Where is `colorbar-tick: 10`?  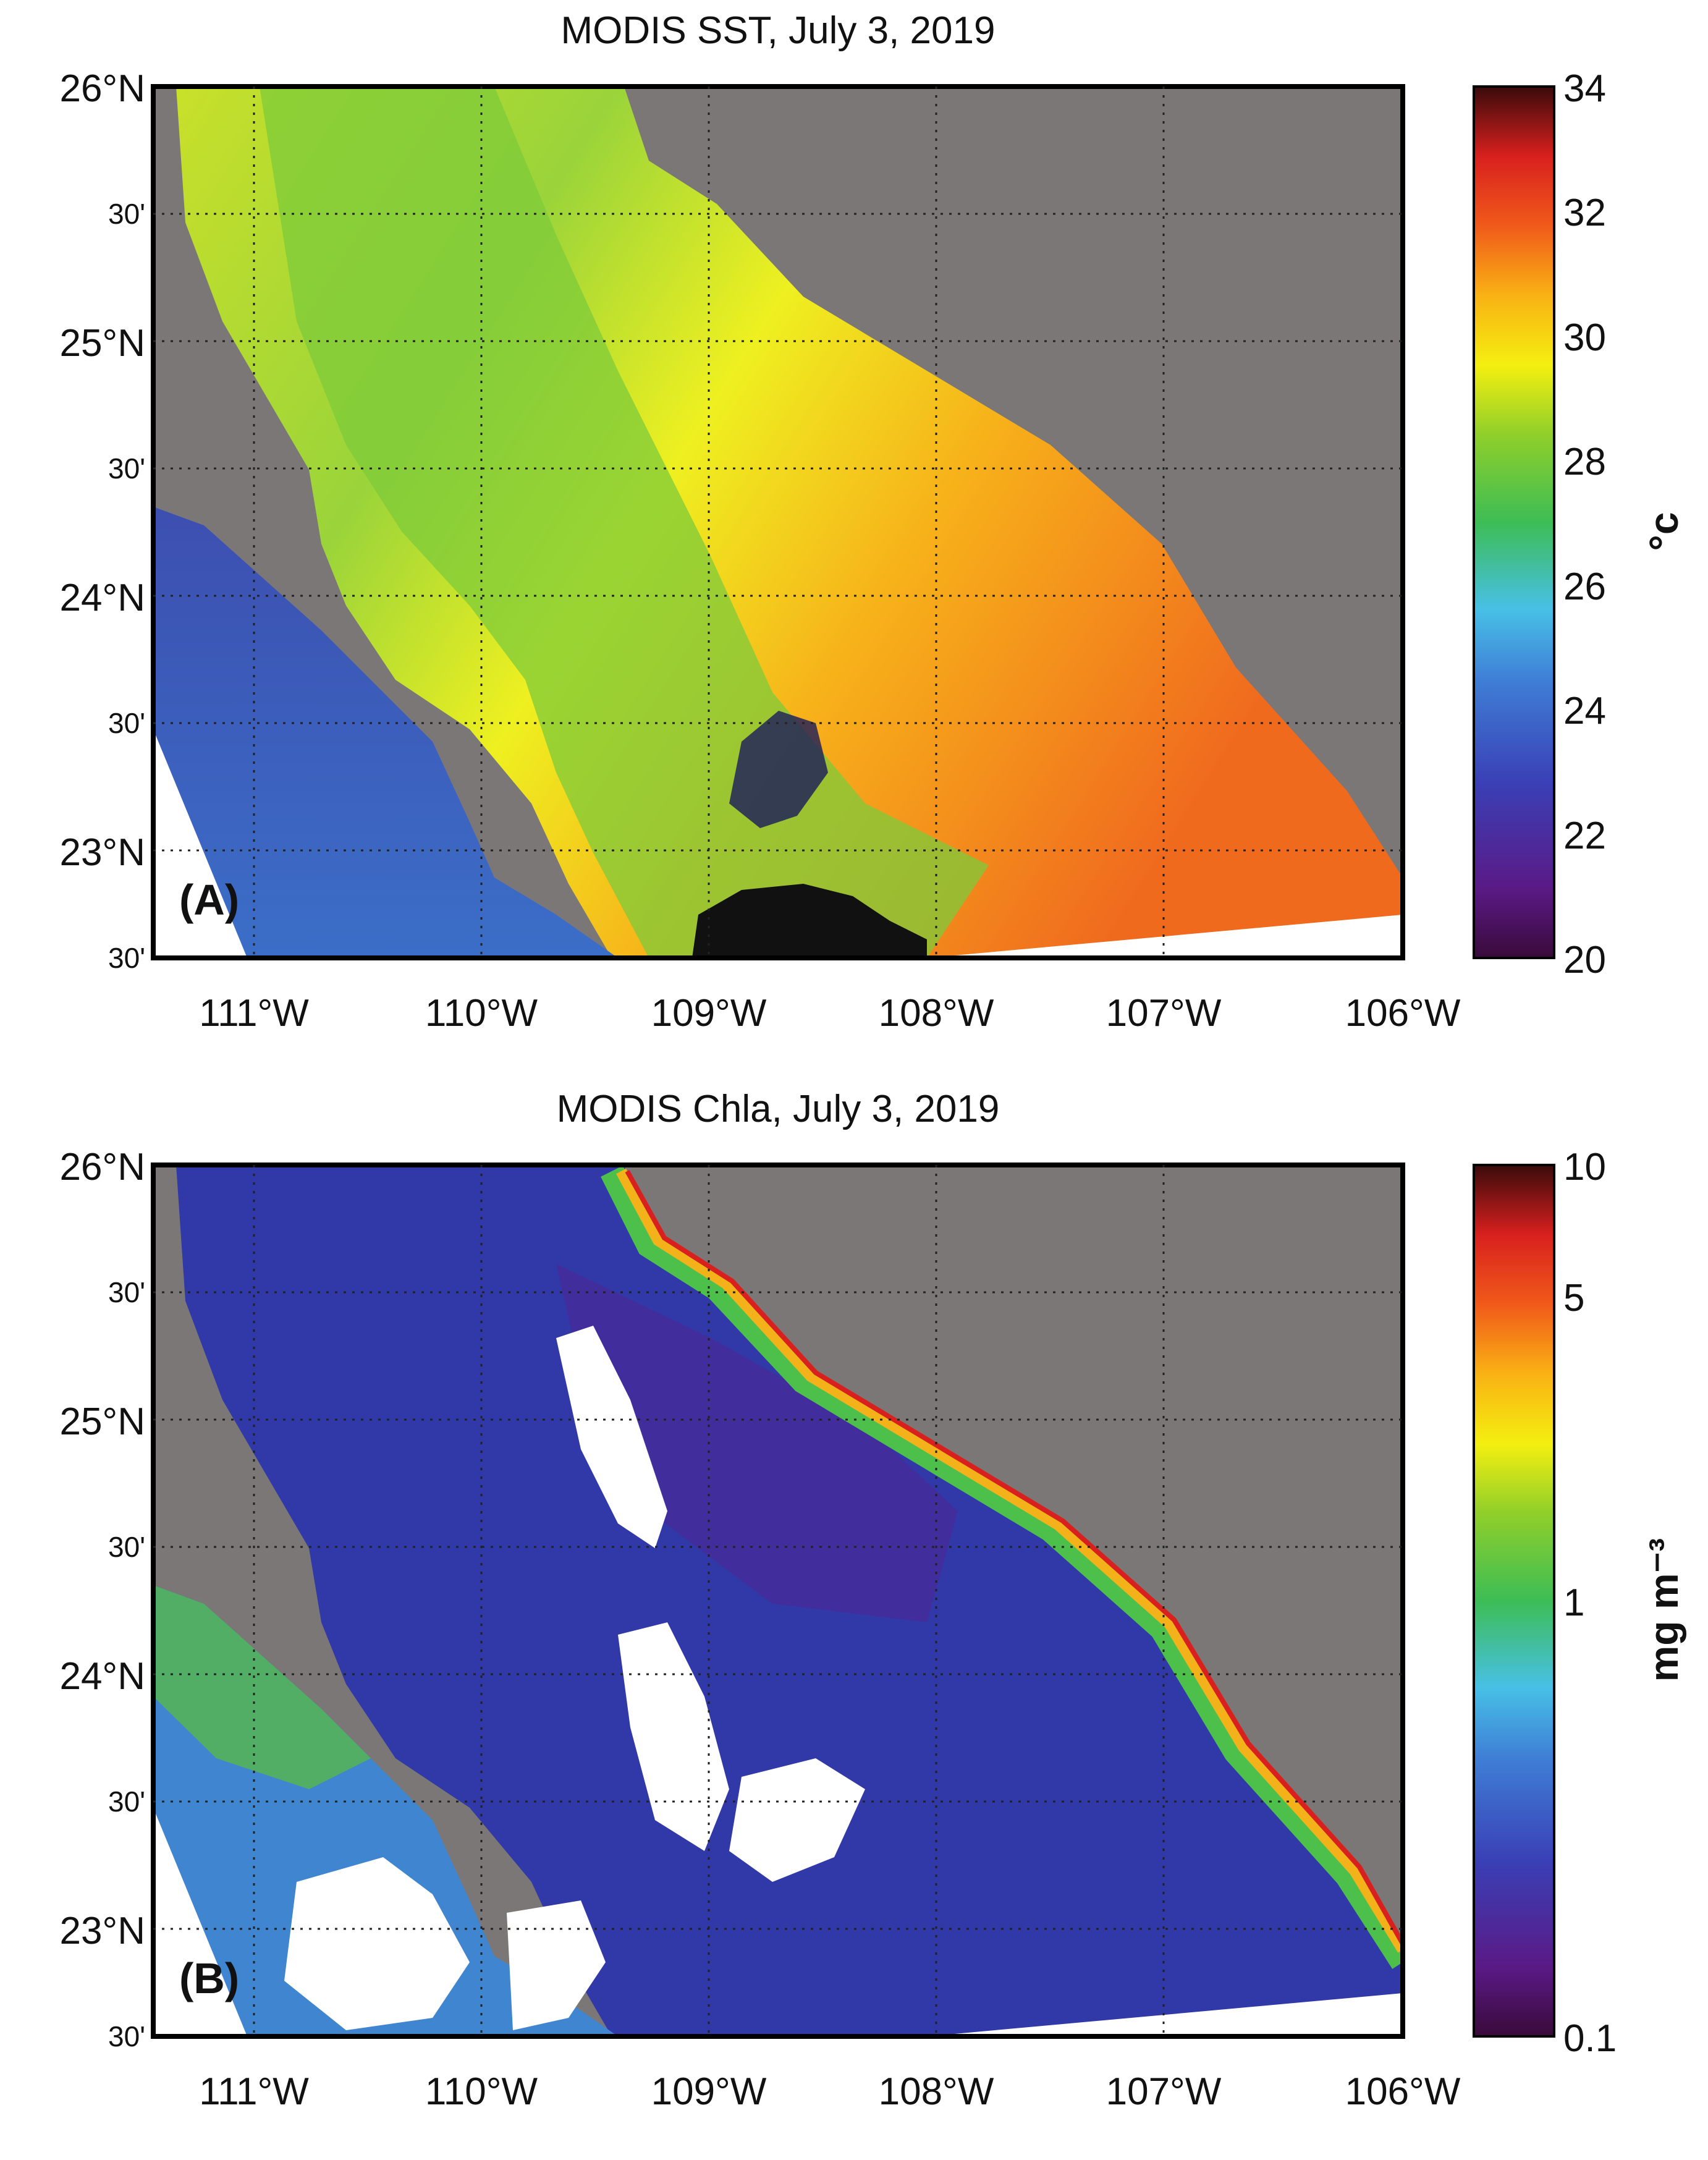
colorbar-tick: 10 is located at coordinates (1584, 1167).